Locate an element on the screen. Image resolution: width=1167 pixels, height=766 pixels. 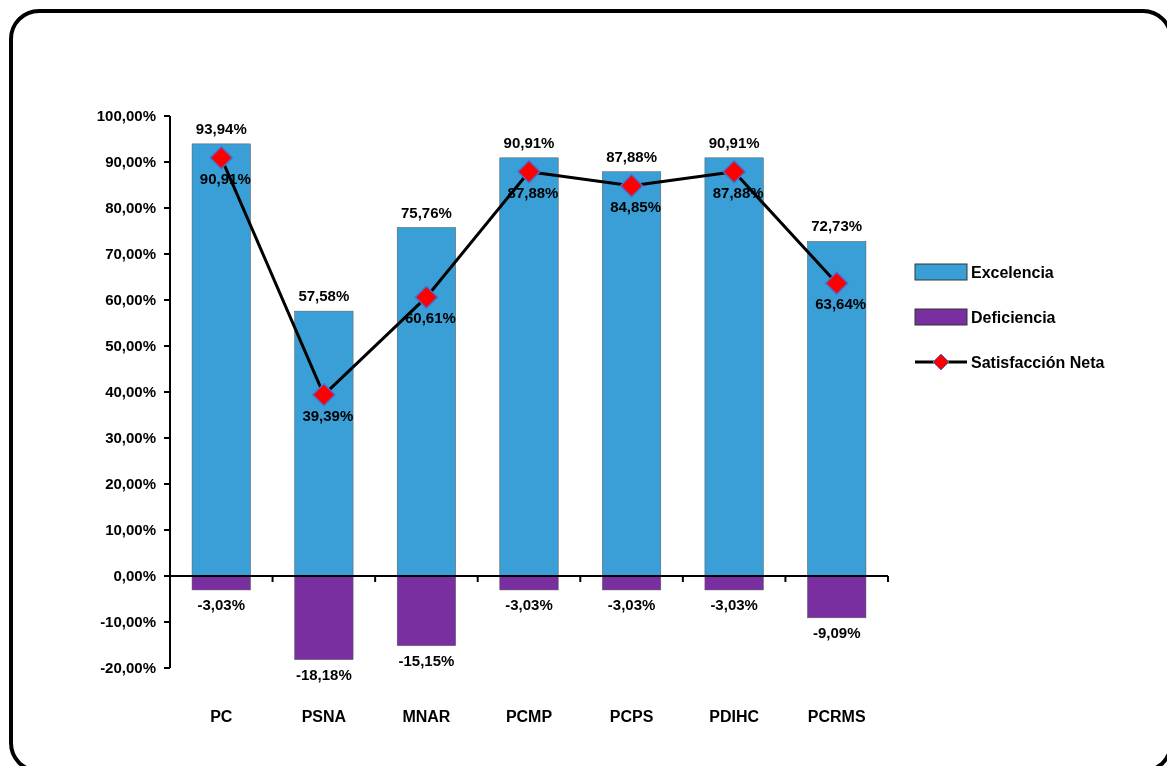
y-tick-label: 90,00% is located at coordinates (130, 161).